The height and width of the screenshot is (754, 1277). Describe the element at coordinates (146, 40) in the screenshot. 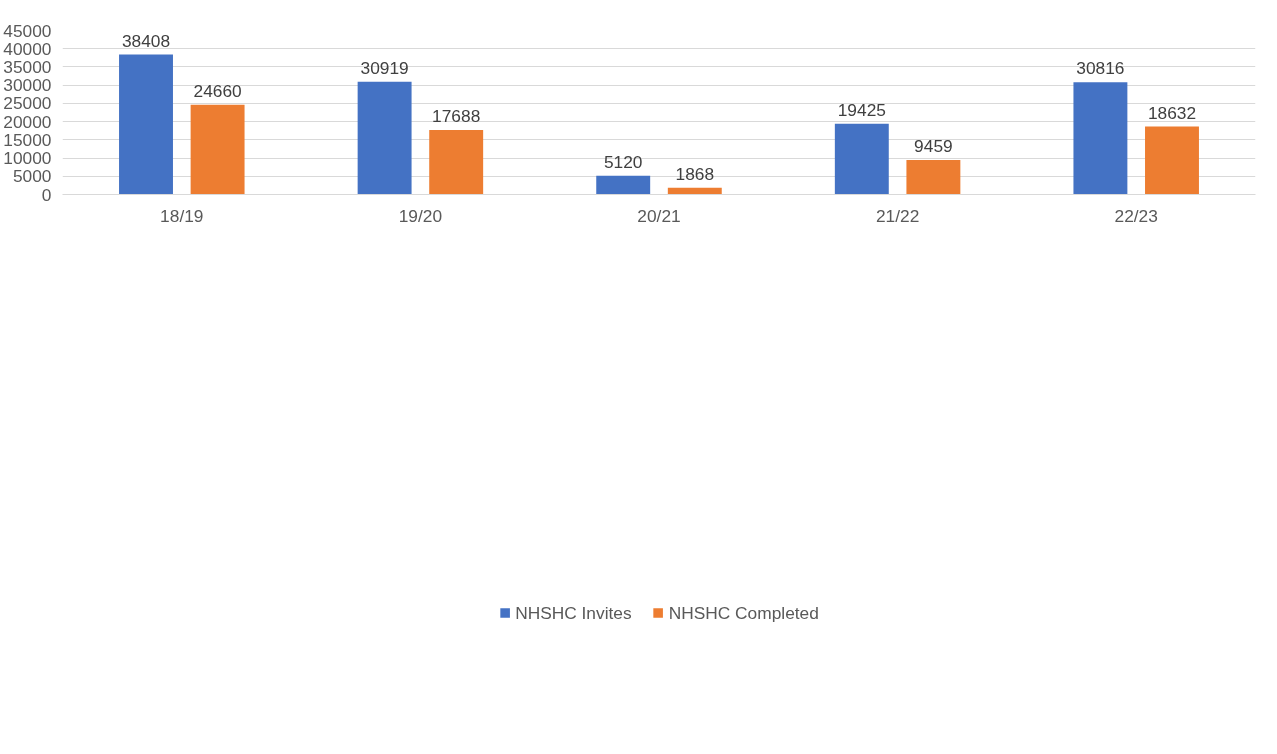

I see `data-label: 38408` at that location.